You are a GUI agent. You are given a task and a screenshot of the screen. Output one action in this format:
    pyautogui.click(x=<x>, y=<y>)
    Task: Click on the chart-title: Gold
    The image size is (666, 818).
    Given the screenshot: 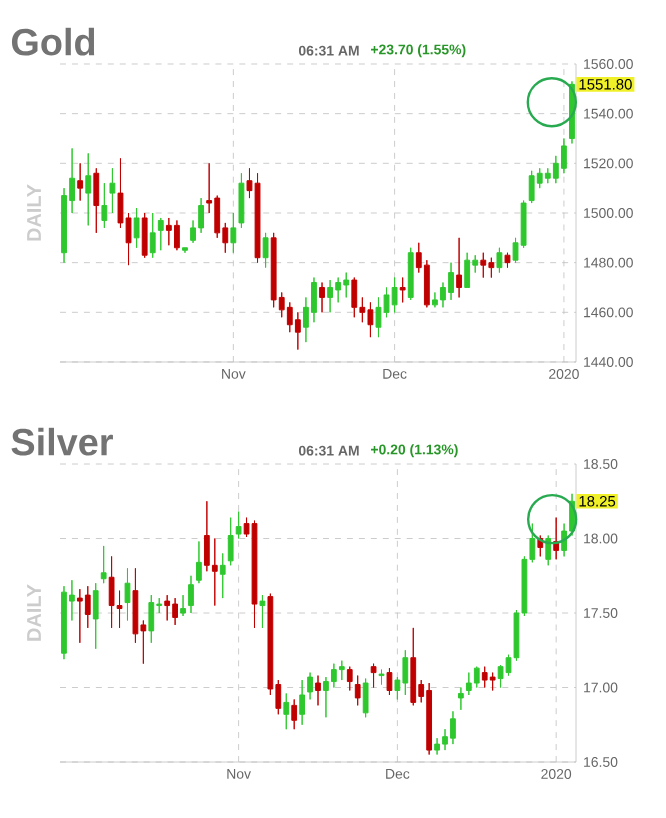 What is the action you would take?
    pyautogui.click(x=53, y=41)
    